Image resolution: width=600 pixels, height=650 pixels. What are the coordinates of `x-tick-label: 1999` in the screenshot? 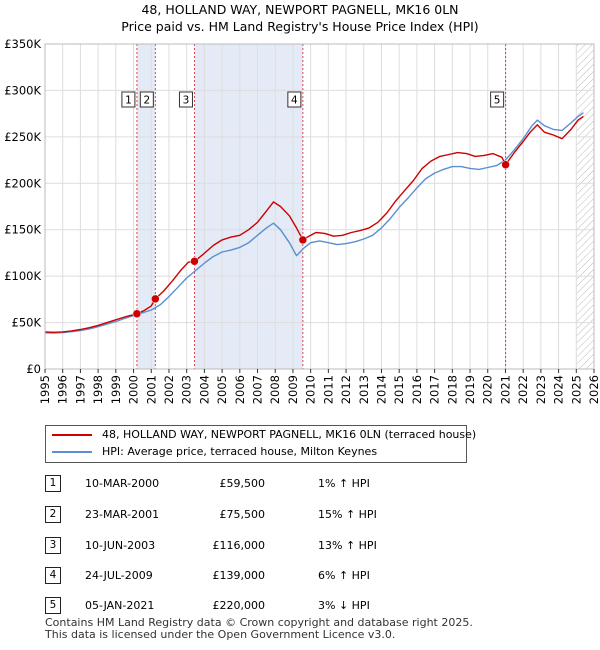 It's located at (116, 389).